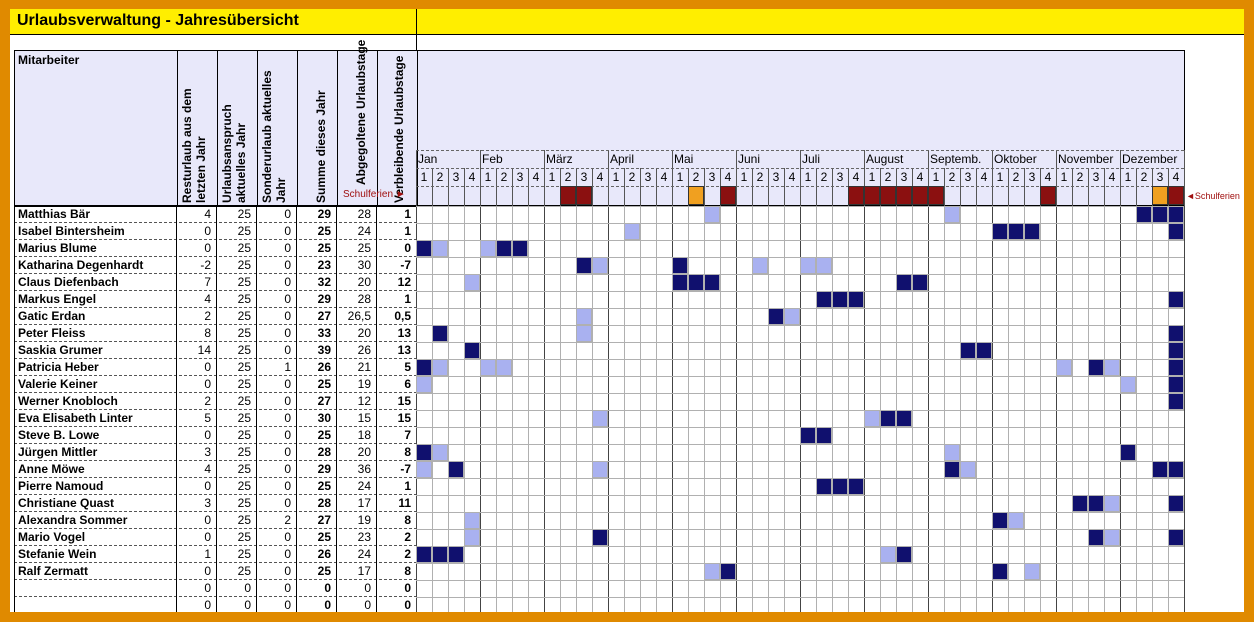 This screenshot has height=622, width=1254. Describe the element at coordinates (215, 367) in the screenshot. I see `table-row: Patricia Heber 0 25 1 26 21 5` at that location.